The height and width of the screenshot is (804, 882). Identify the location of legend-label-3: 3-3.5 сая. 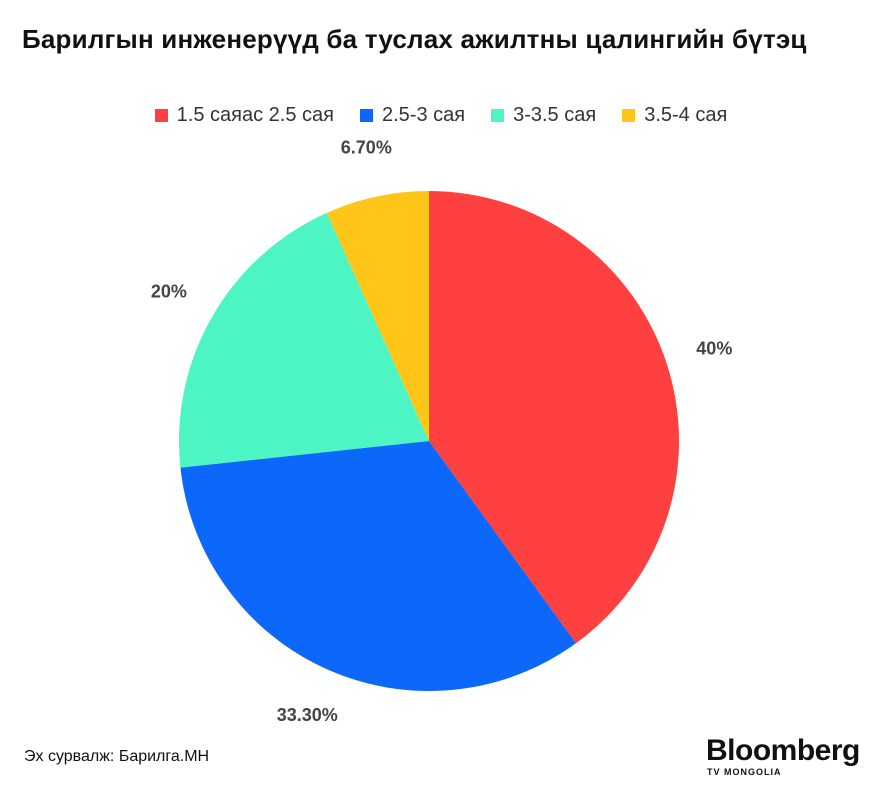
(555, 115).